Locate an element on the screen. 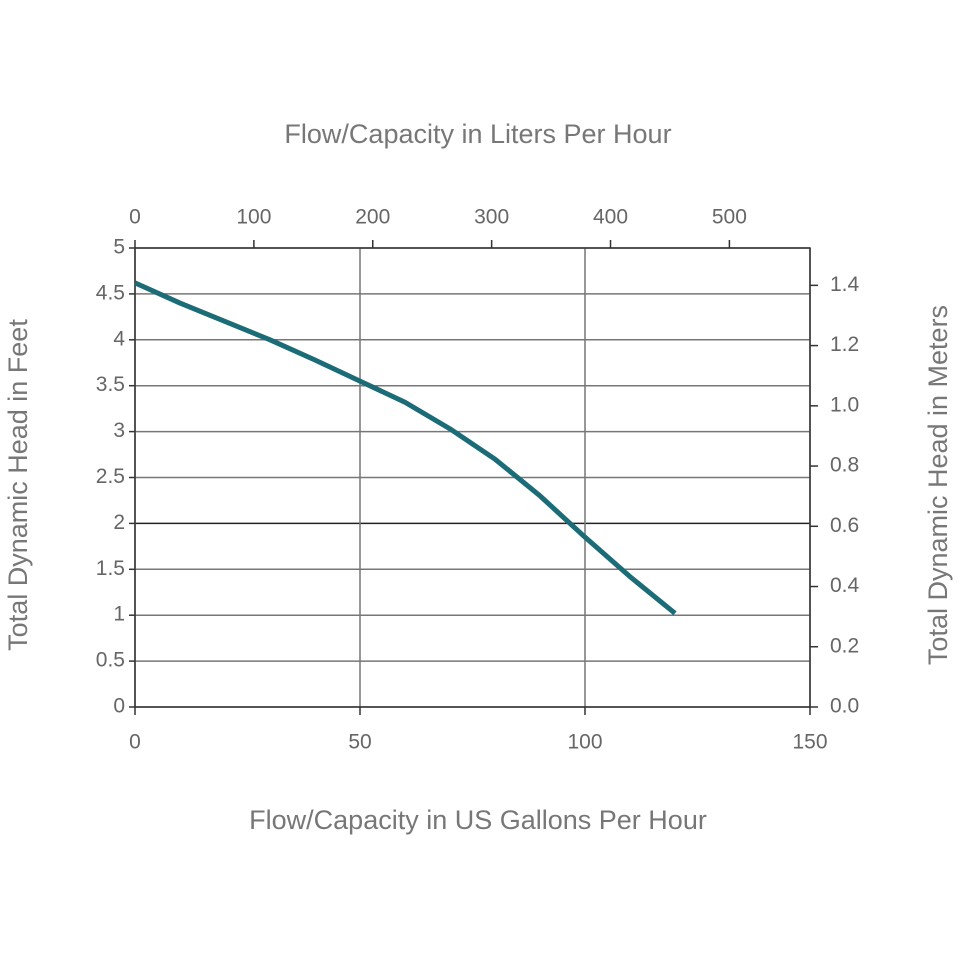 Image resolution: width=960 pixels, height=960 pixels. y2-tick-label: 0.4 is located at coordinates (845, 585).